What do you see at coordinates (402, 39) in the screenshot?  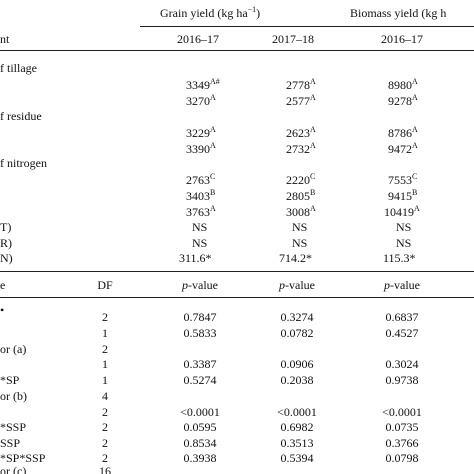 I see `year-biomass-1: 2016–17` at bounding box center [402, 39].